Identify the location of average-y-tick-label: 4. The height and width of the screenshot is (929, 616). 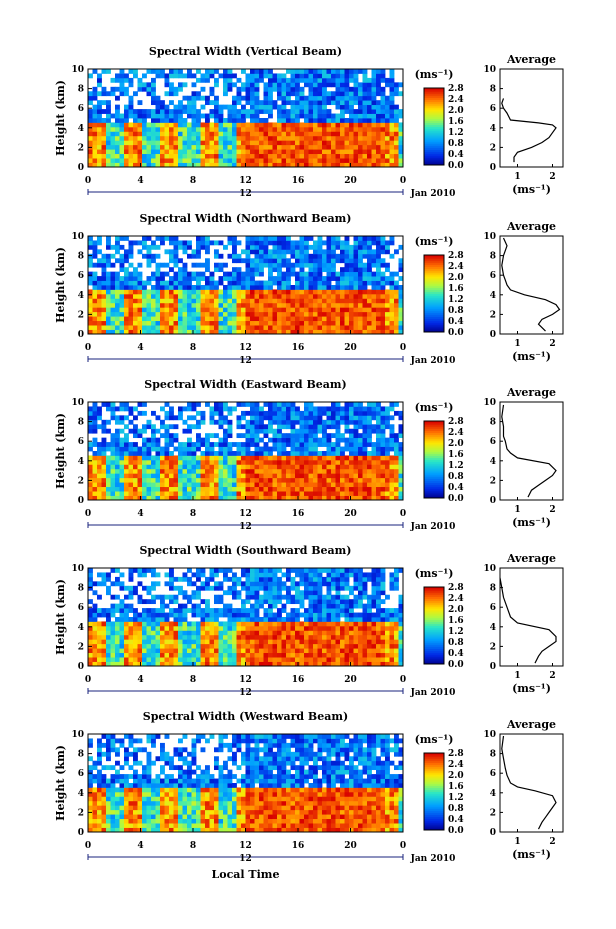
(493, 462).